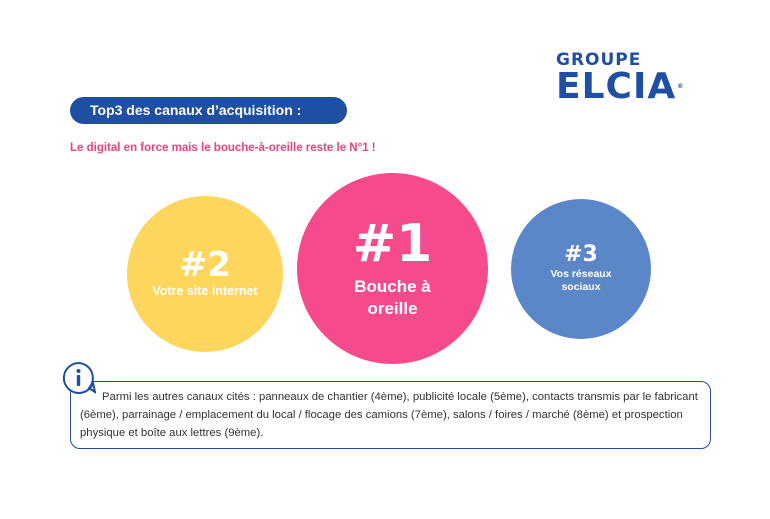  I want to click on rank-1-circle: #1 Bouche à oreille, so click(392, 268).